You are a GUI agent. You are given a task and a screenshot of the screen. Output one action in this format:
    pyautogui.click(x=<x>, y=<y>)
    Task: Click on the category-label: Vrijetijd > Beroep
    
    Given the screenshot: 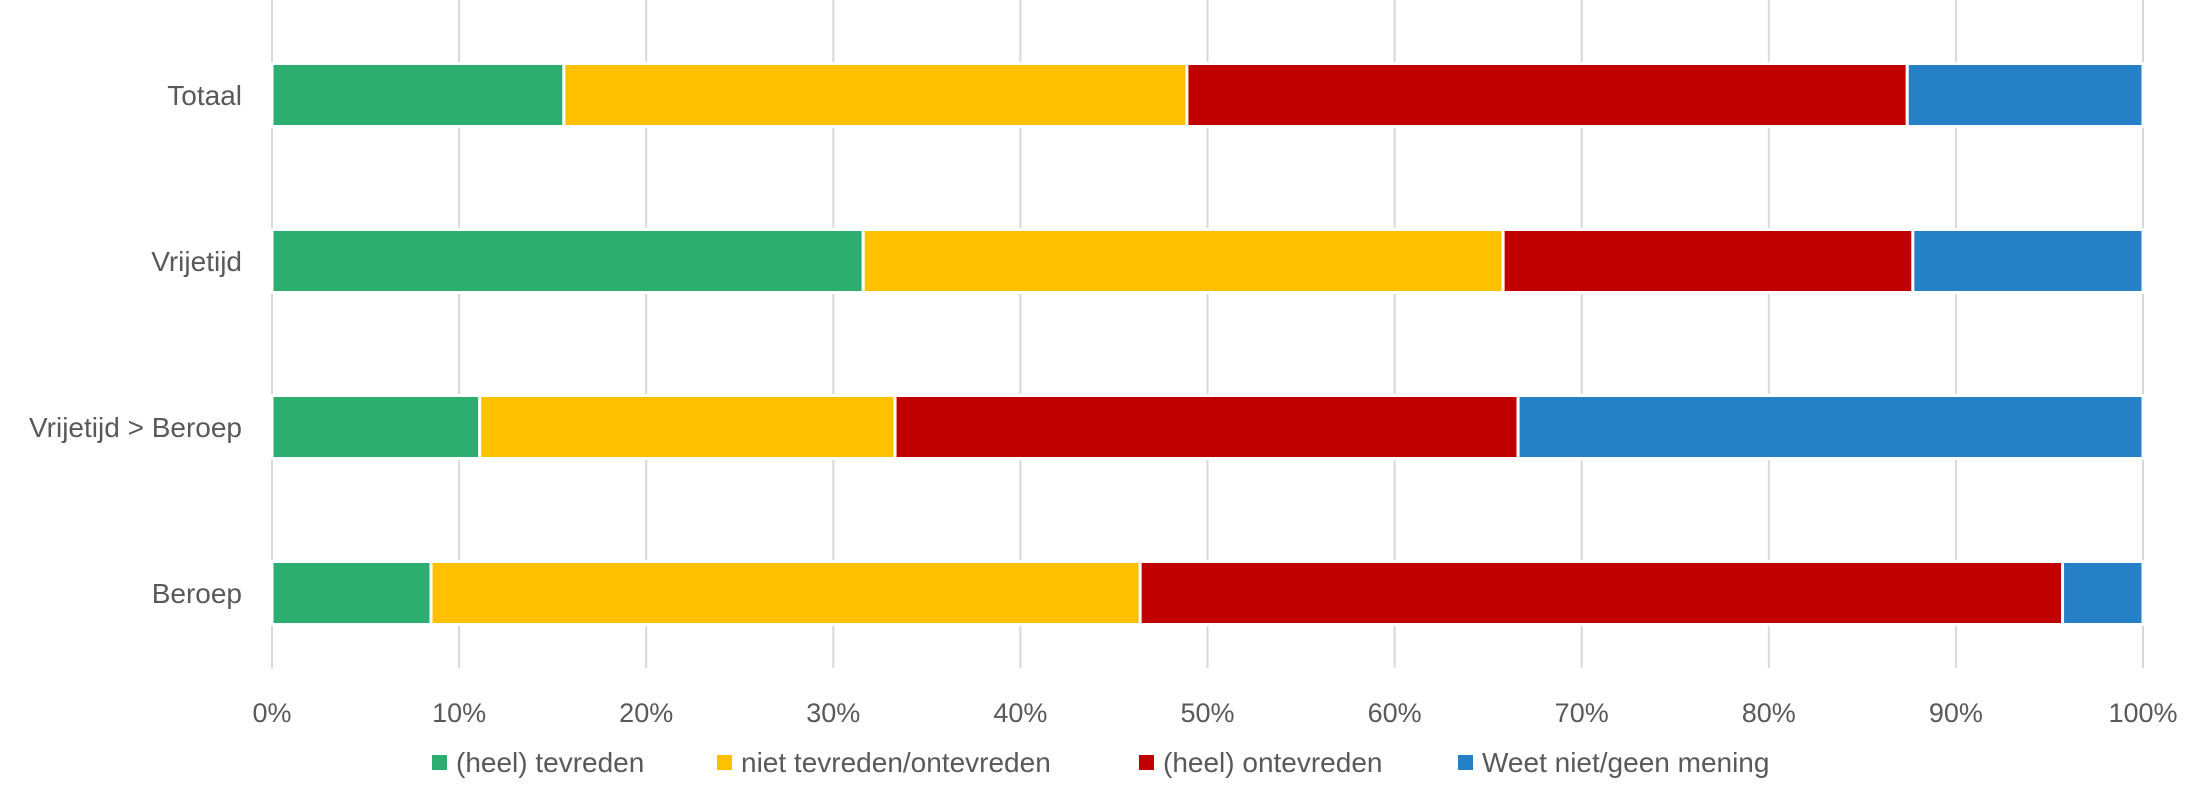 What is the action you would take?
    pyautogui.click(x=135, y=427)
    